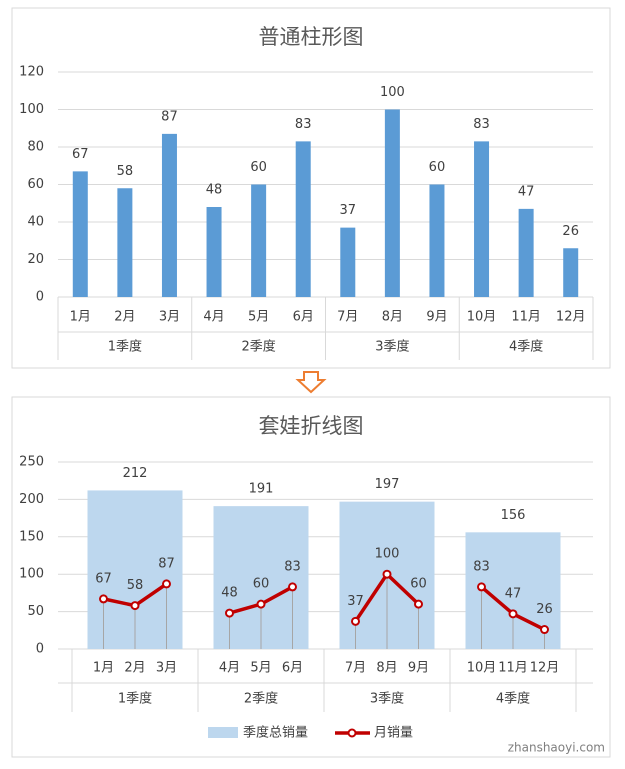 This screenshot has height=769, width=625. Describe the element at coordinates (31, 72) in the screenshot. I see `y-tick-label: 120` at that location.